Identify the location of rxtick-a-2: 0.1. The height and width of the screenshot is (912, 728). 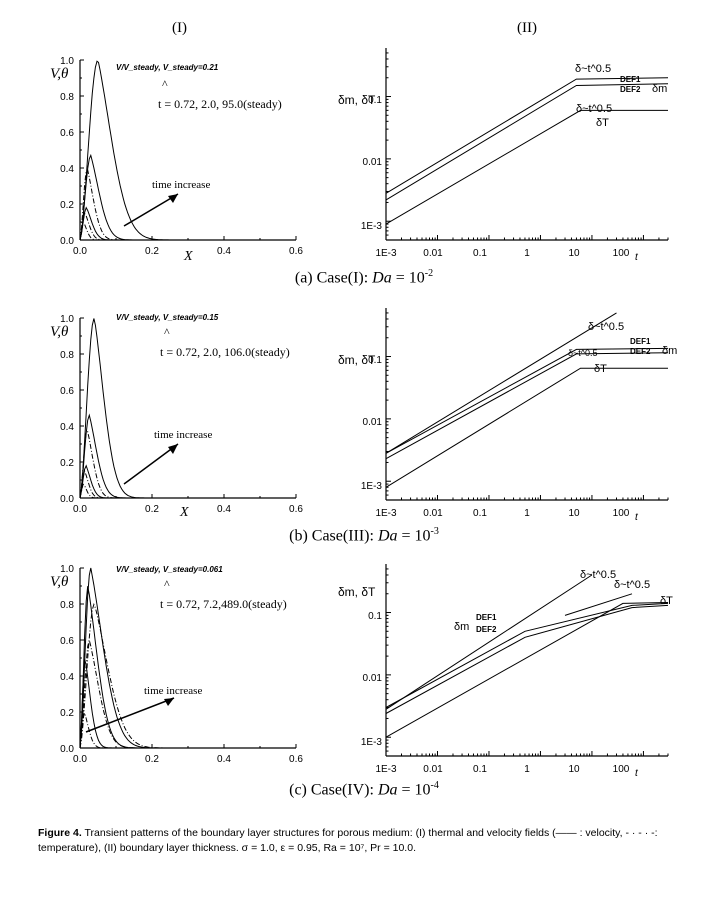
(480, 253).